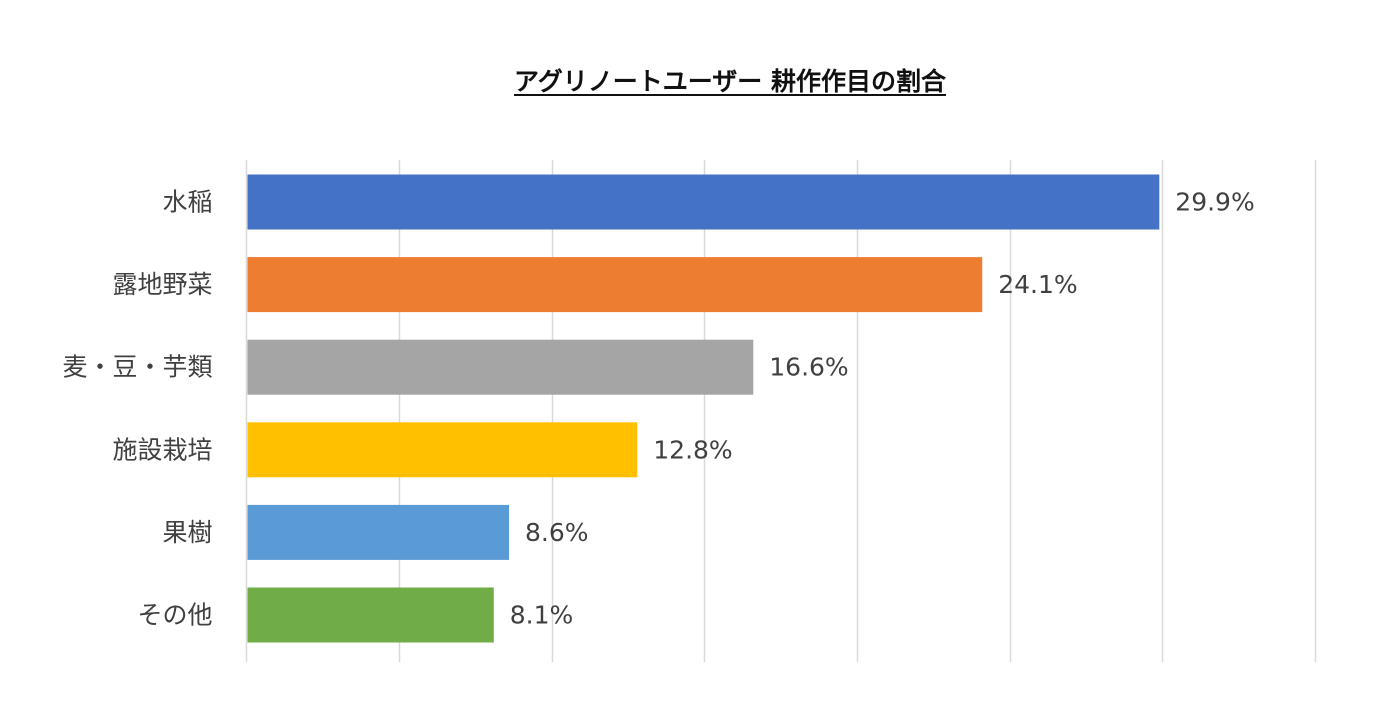 The image size is (1376, 724). I want to click on category-label: 麦・豆・芋類, so click(137, 367).